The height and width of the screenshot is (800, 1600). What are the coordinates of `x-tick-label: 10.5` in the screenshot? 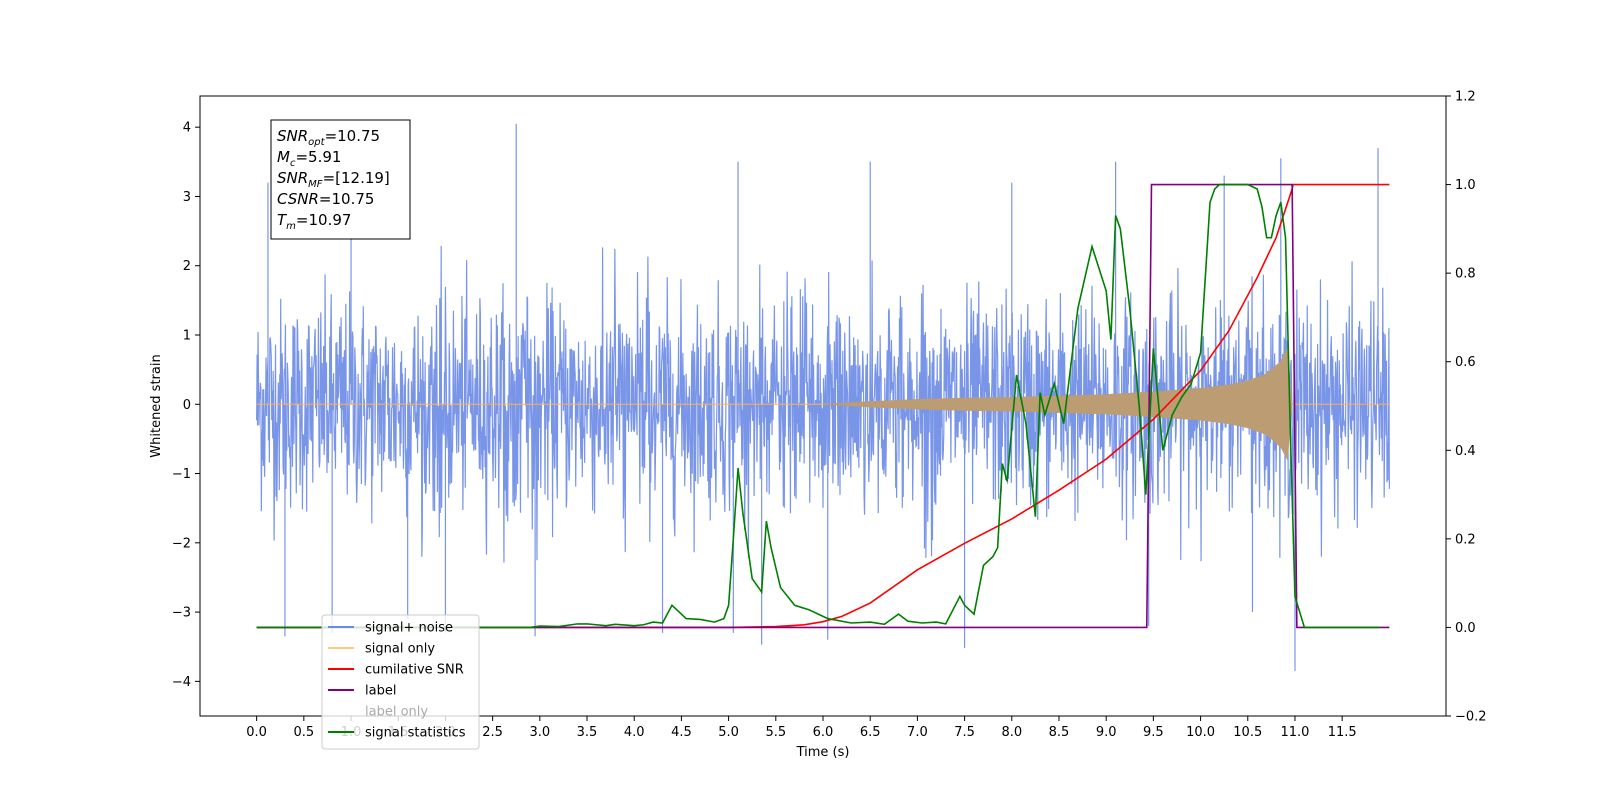 It's located at (1247, 732).